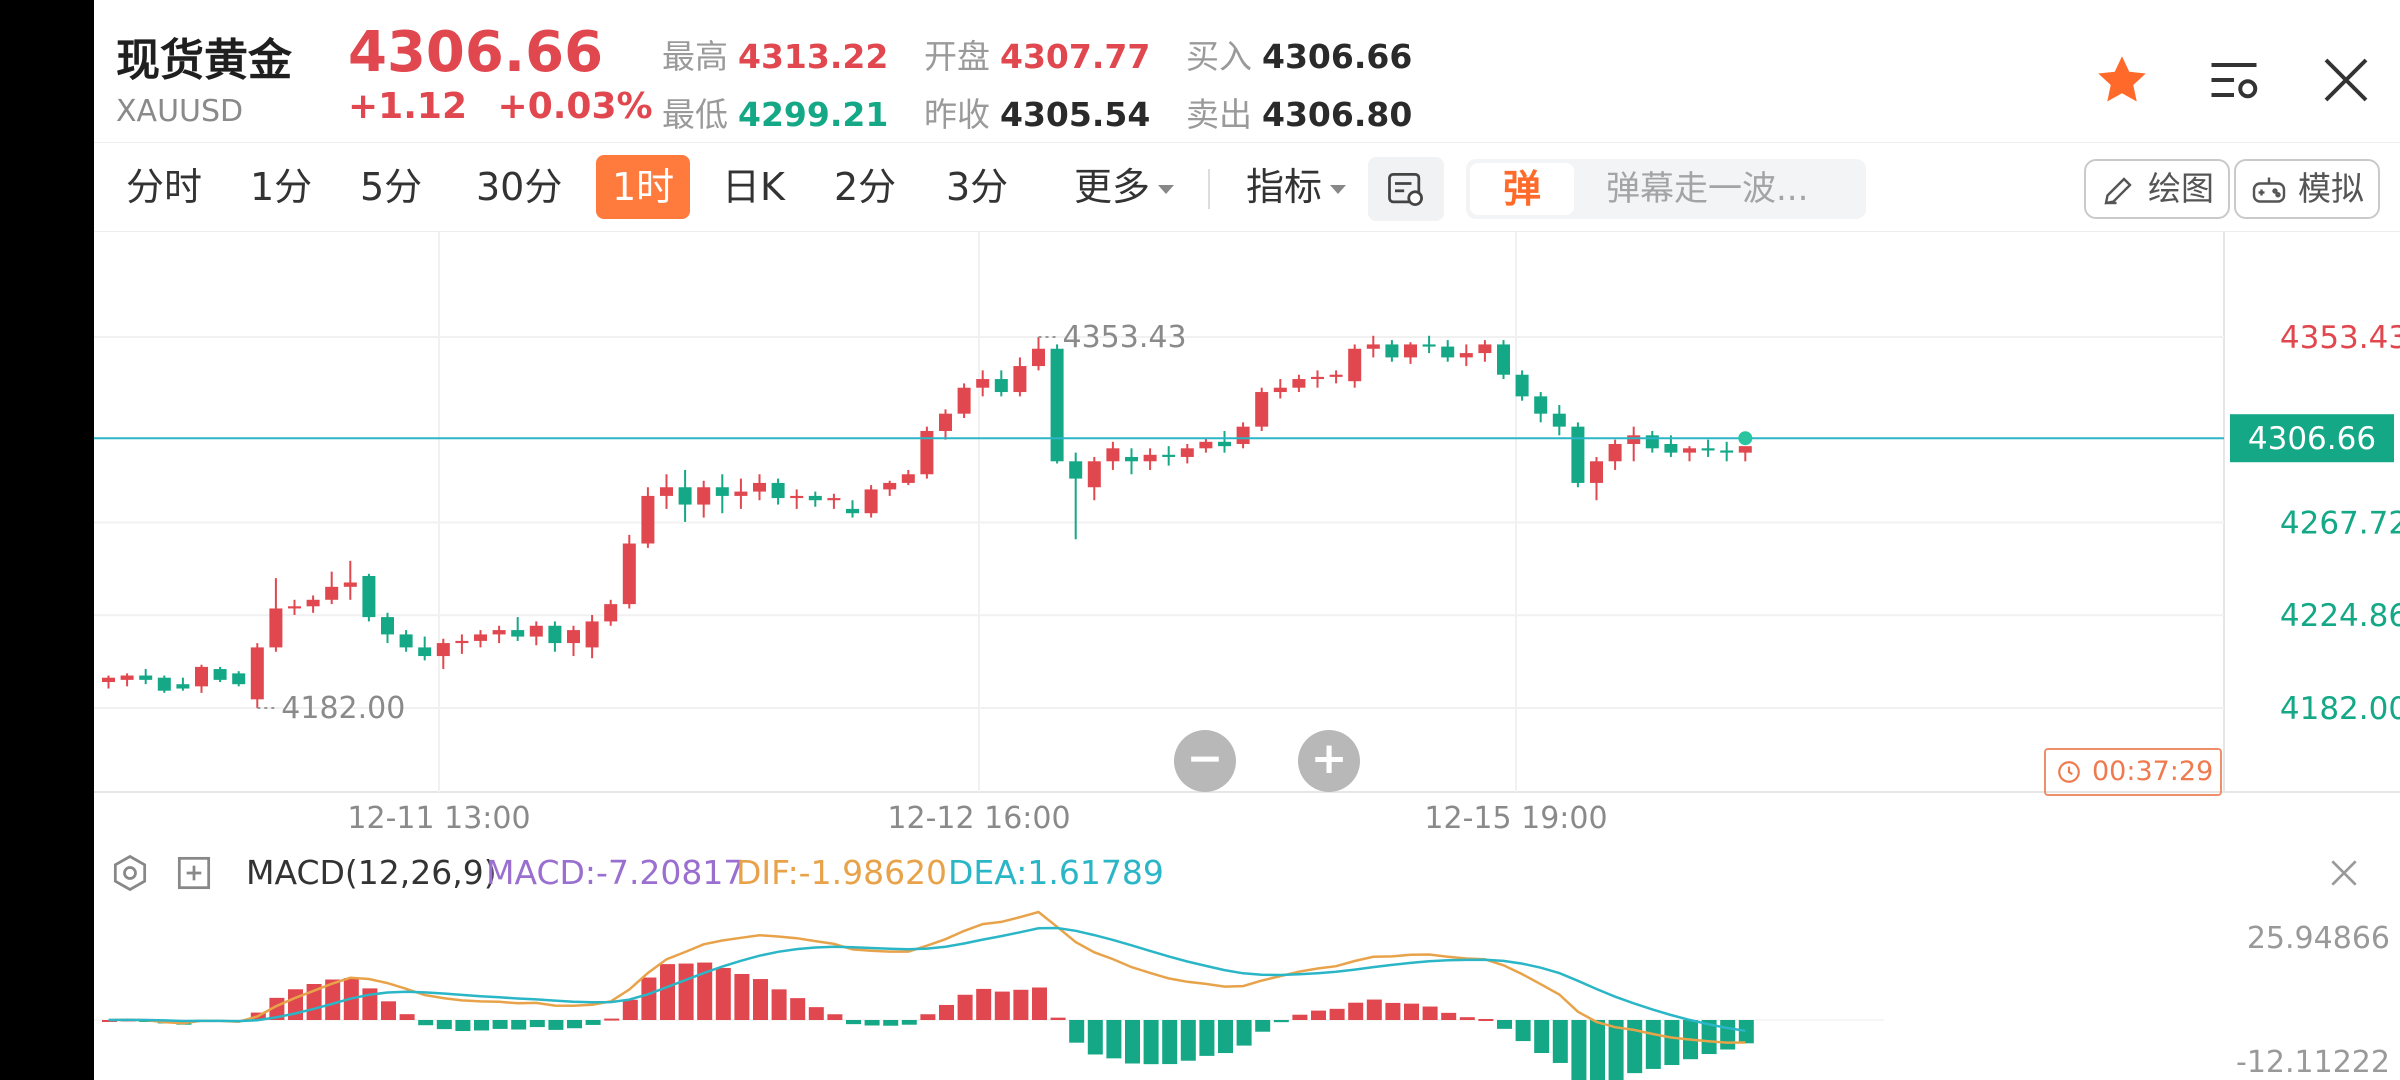  I want to click on tab-3min: 3分, so click(977, 187).